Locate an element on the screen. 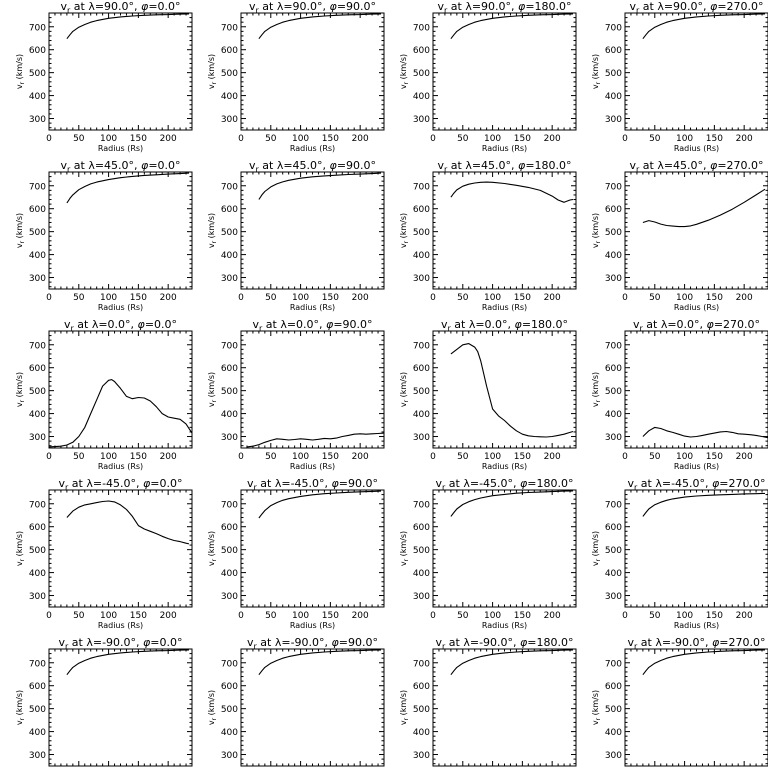 This screenshot has height=768, width=768. panel-title: vr at λ=45.0°, φ=270.0° is located at coordinates (696, 166).